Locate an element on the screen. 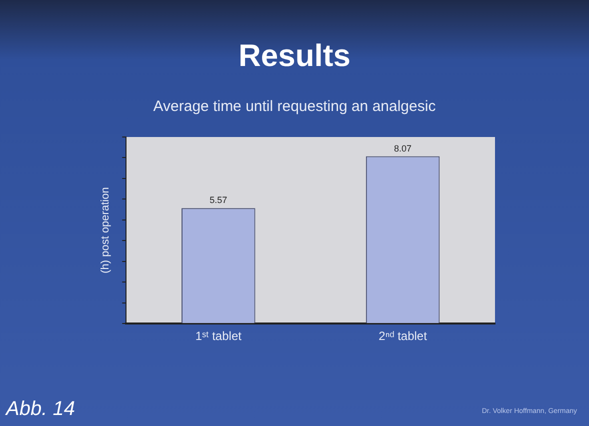  caption: Abb. 14 is located at coordinates (40, 409).